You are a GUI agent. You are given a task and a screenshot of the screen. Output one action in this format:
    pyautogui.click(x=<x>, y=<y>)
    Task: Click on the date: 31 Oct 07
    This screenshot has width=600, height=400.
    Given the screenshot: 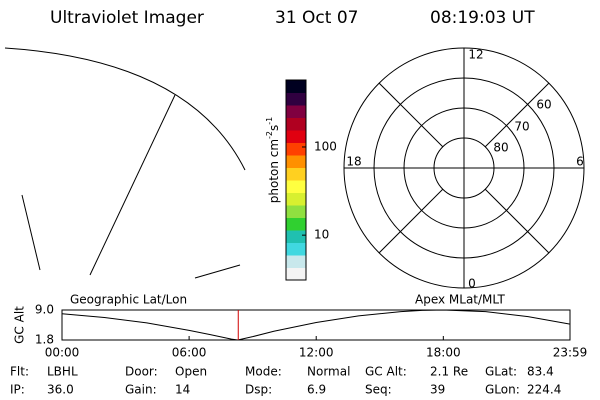 What is the action you would take?
    pyautogui.click(x=316, y=18)
    